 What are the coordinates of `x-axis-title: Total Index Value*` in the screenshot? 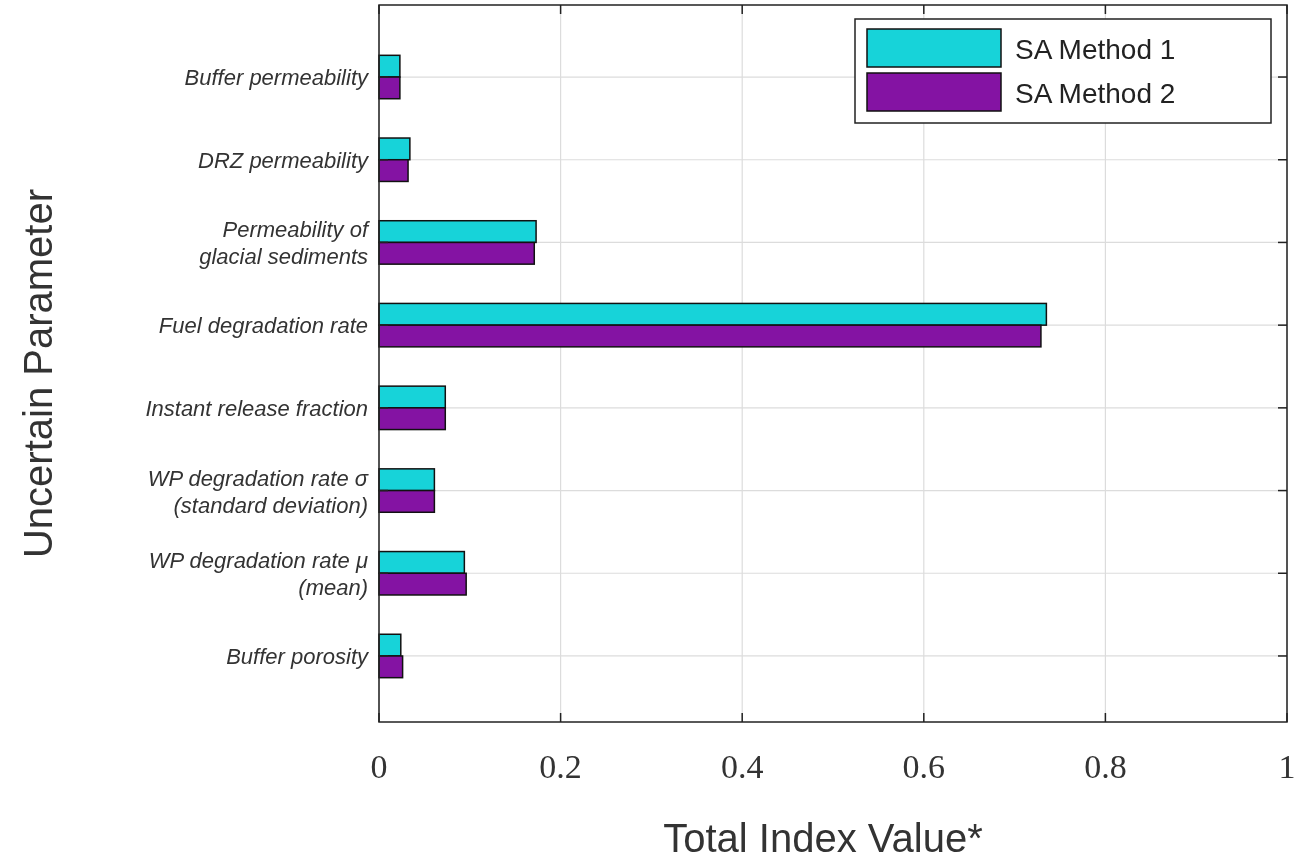 It's located at (823, 838).